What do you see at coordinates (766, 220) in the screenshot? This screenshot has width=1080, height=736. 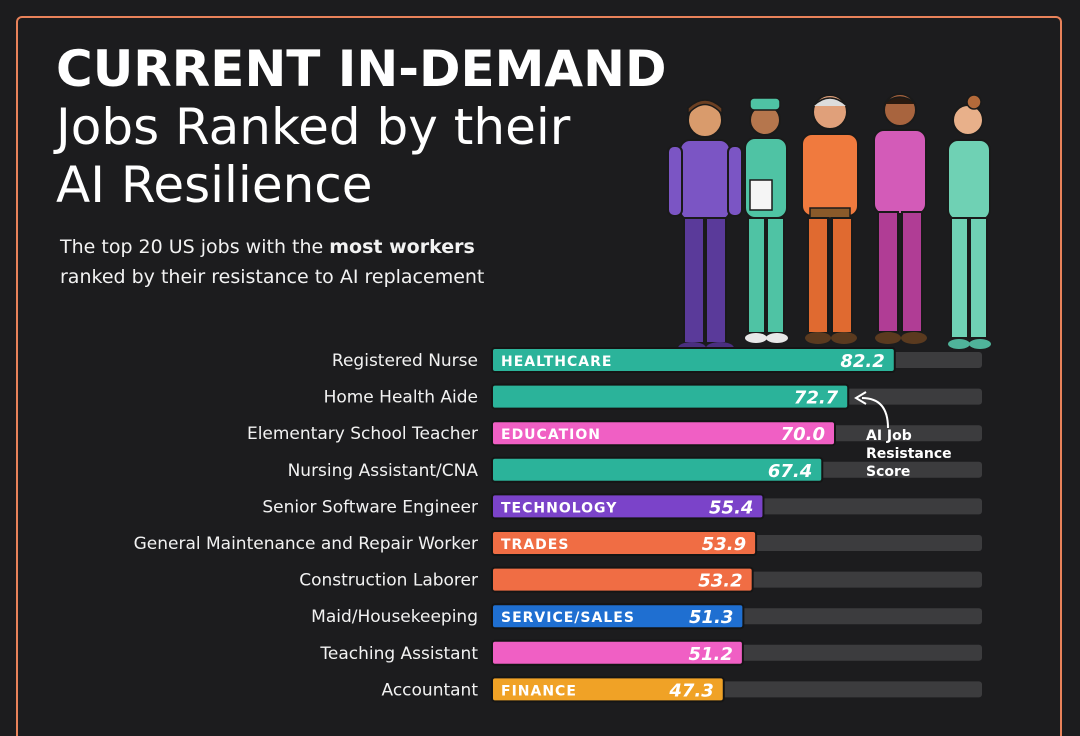 I see `nurse-figure-icon` at bounding box center [766, 220].